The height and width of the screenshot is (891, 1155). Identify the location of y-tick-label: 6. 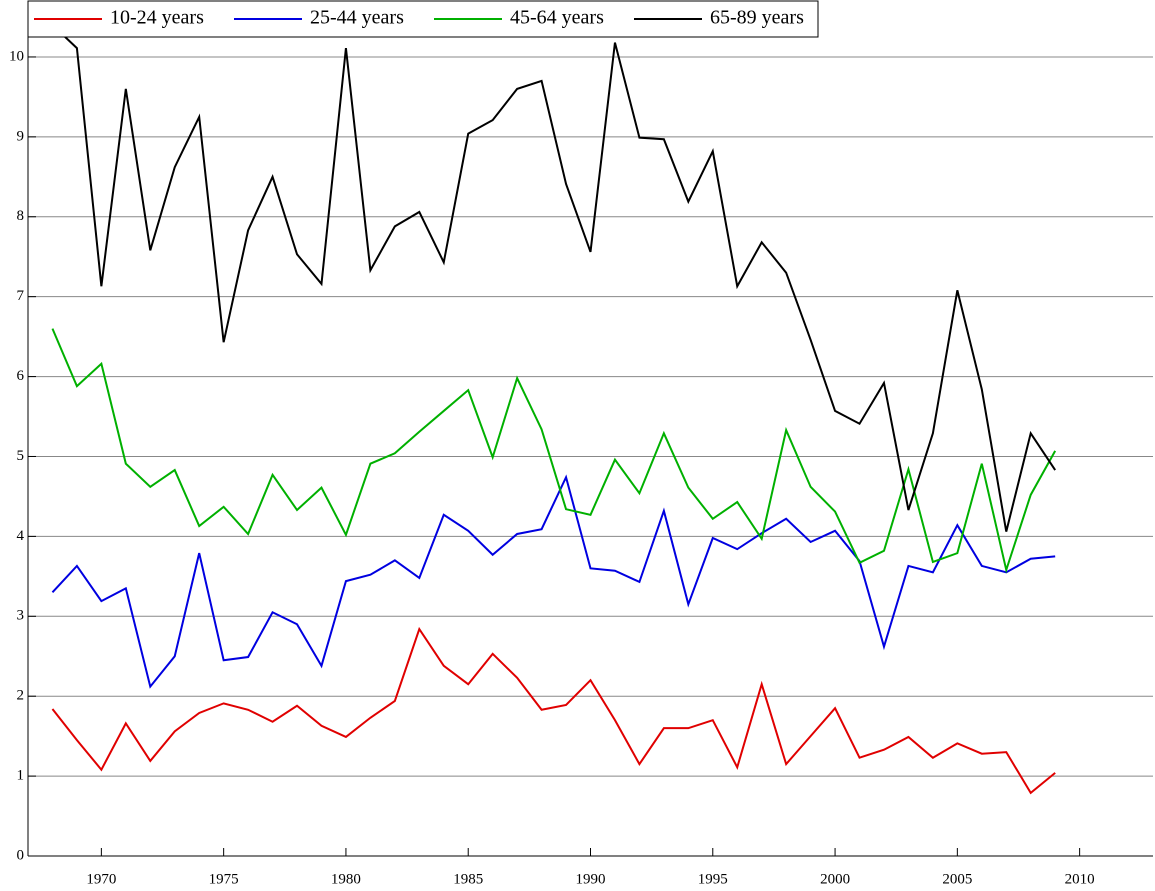
(21, 376).